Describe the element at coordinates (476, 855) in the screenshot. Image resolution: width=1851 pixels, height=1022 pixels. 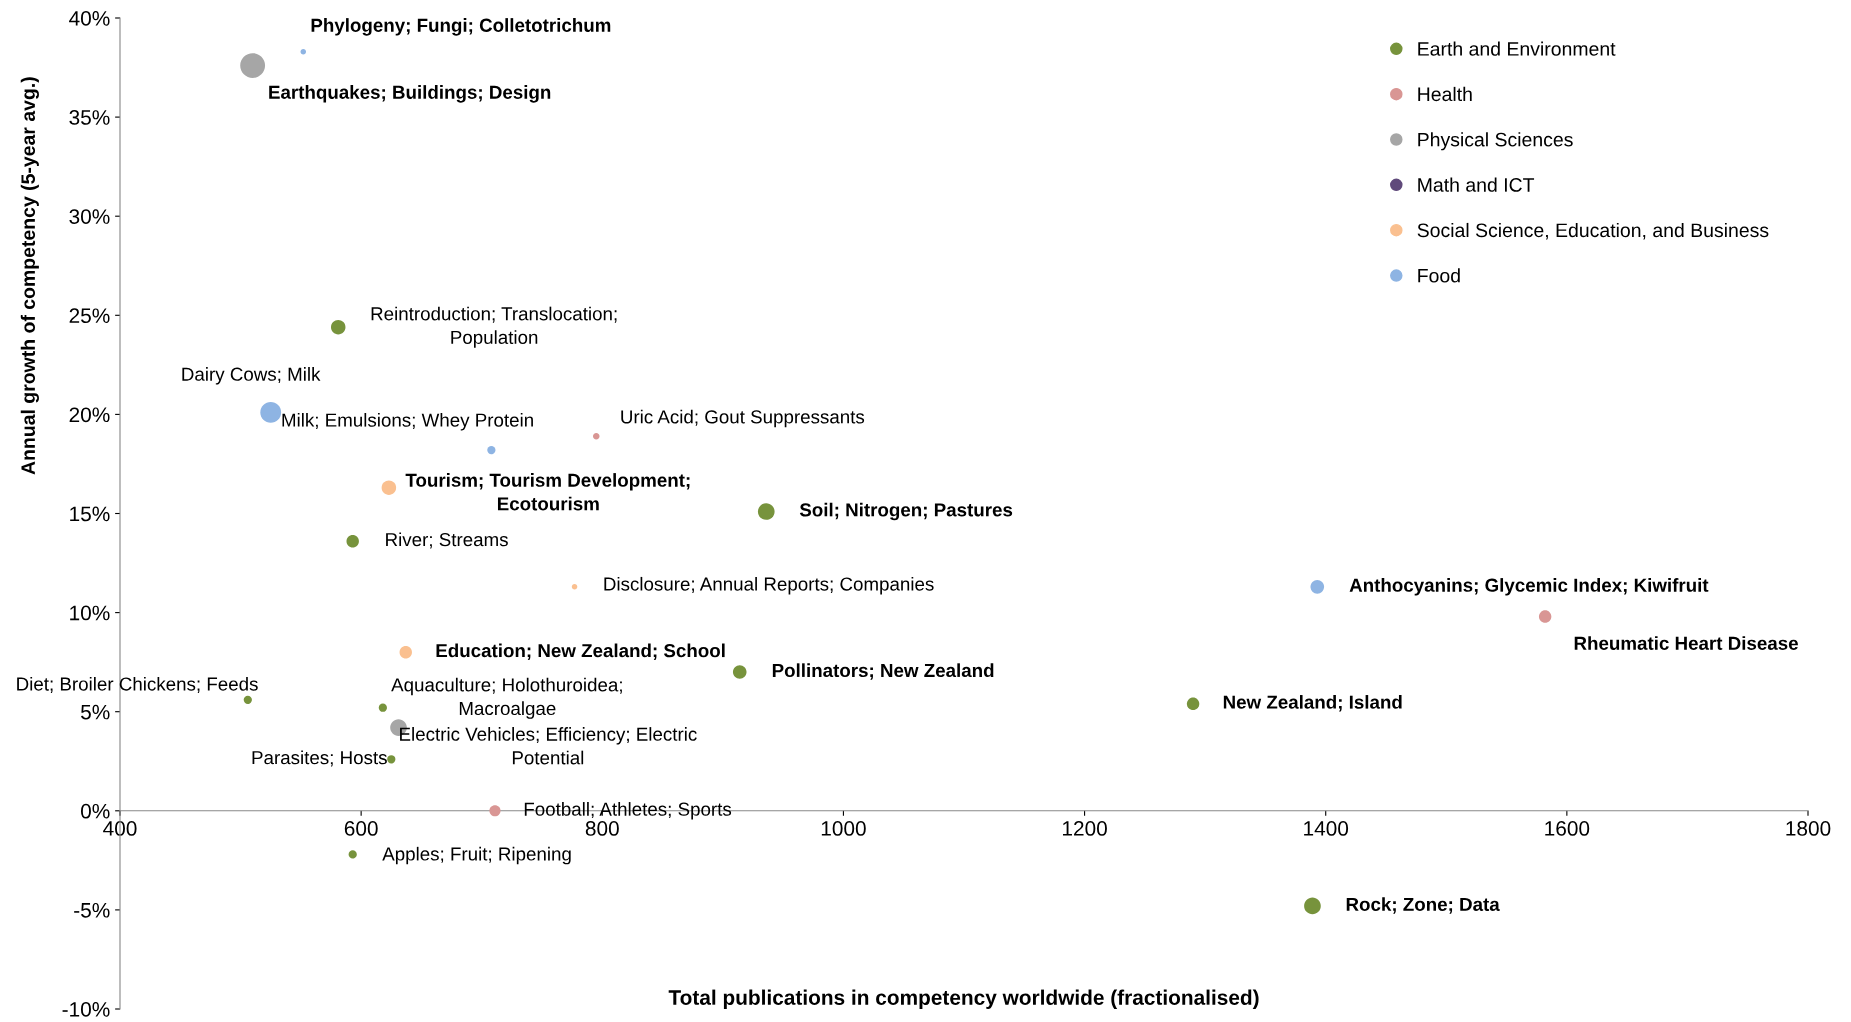
I see `annotation: Apples; Fruit; Ripening` at that location.